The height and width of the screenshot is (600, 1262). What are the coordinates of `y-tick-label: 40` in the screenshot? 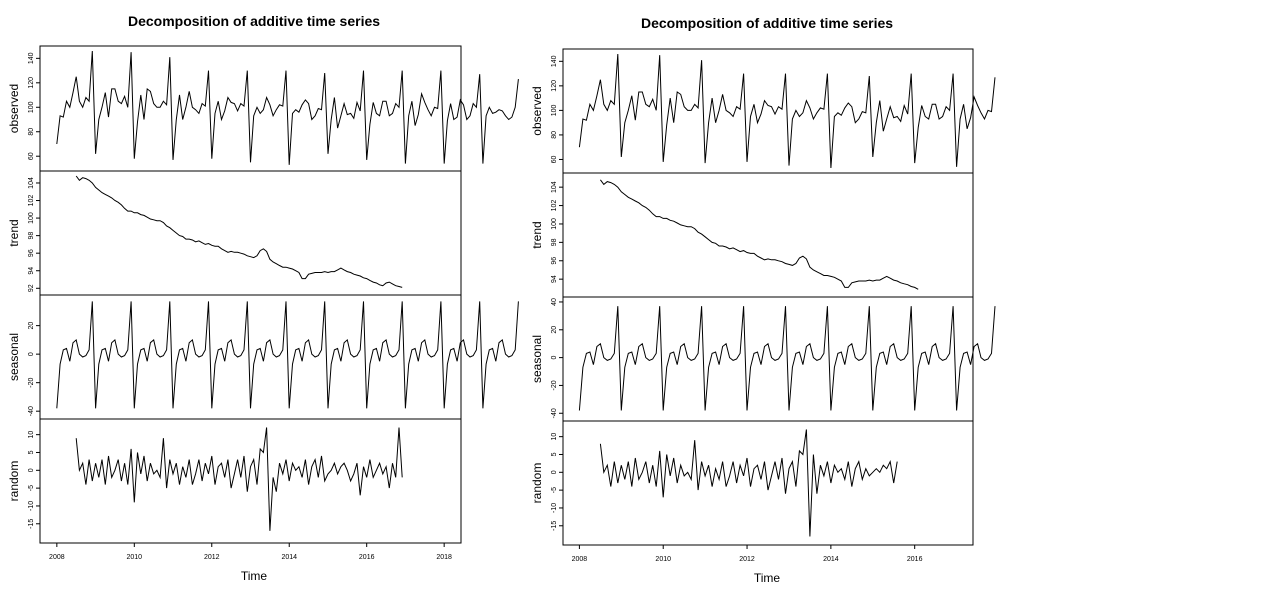 It's located at (554, 302).